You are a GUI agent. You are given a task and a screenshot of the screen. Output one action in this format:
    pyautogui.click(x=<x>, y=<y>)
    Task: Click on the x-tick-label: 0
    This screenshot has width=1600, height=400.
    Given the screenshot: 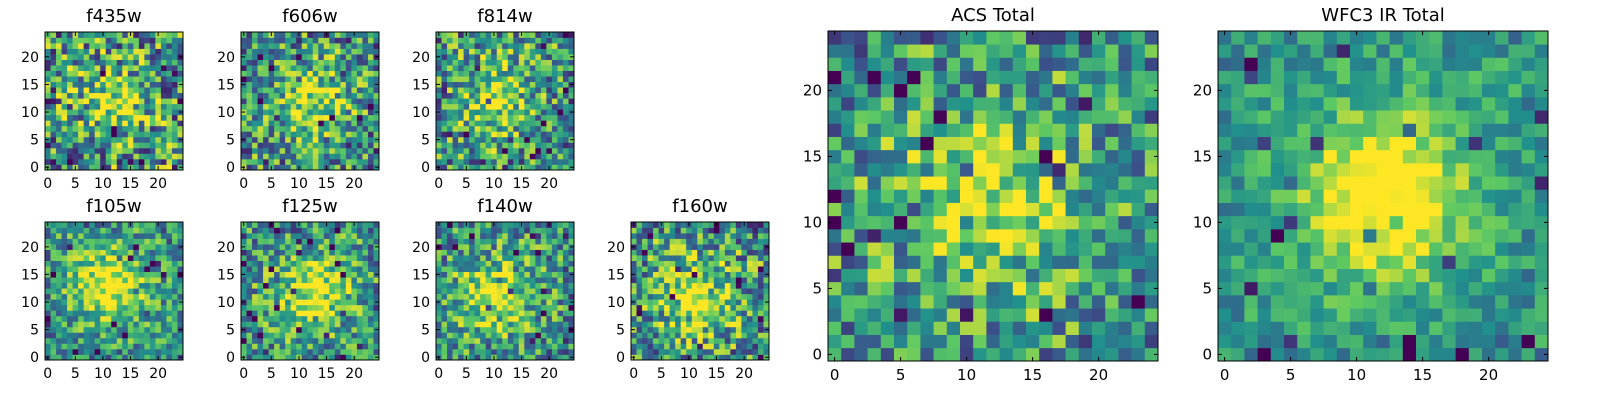 What is the action you would take?
    pyautogui.click(x=438, y=184)
    